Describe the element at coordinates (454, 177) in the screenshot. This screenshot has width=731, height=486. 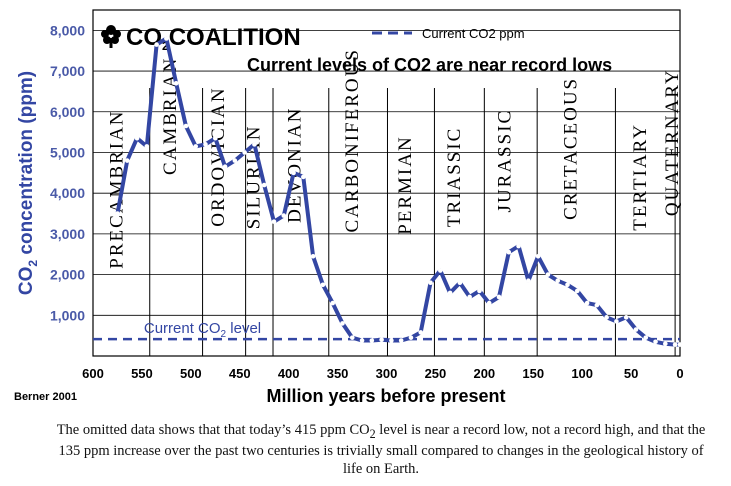
I see `period-label: TRIASSIC` at that location.